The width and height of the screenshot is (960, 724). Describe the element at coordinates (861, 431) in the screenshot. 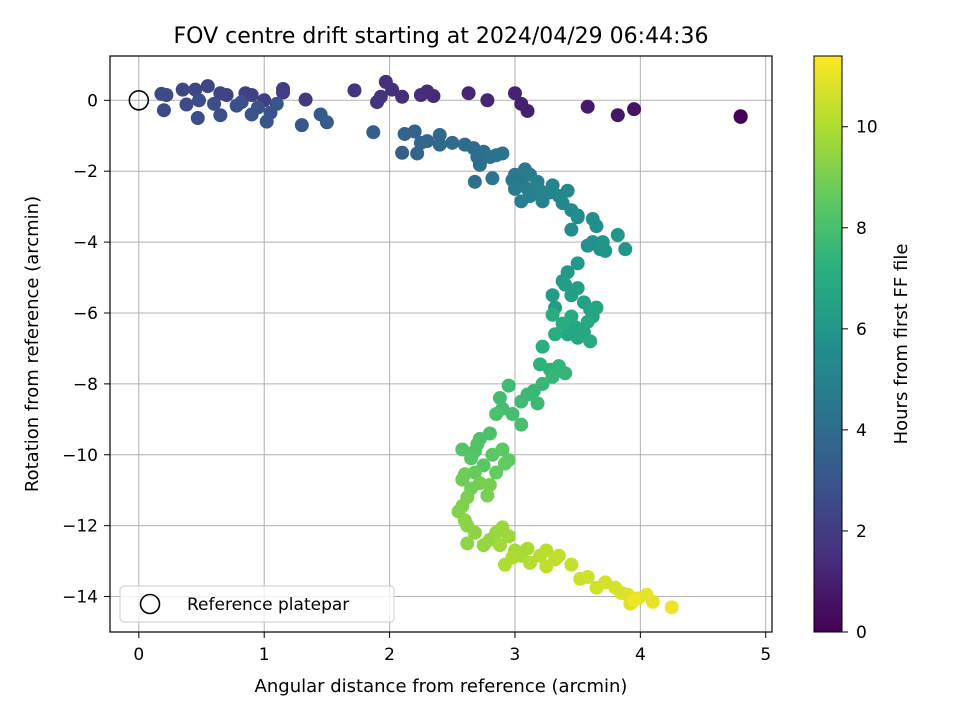

I see `colorbar-tick-label: 4` at that location.